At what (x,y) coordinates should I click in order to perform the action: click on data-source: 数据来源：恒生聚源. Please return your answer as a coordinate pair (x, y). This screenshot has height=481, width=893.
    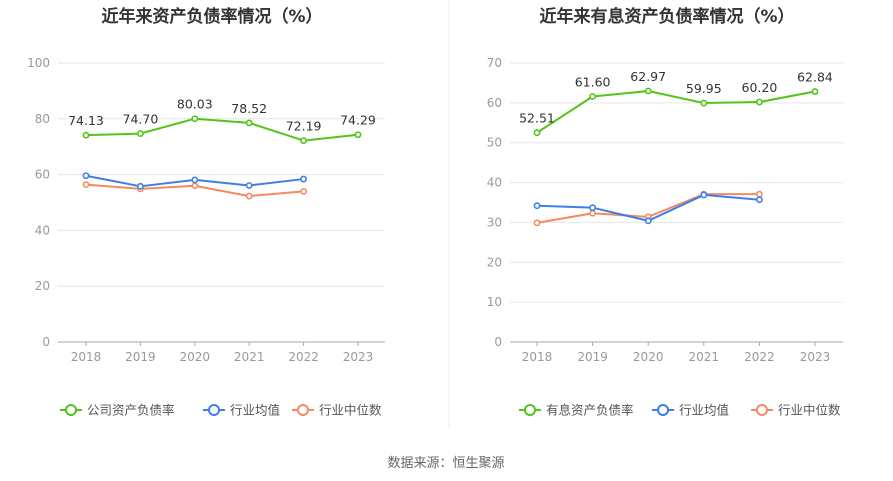
    Looking at the image, I should click on (445, 463).